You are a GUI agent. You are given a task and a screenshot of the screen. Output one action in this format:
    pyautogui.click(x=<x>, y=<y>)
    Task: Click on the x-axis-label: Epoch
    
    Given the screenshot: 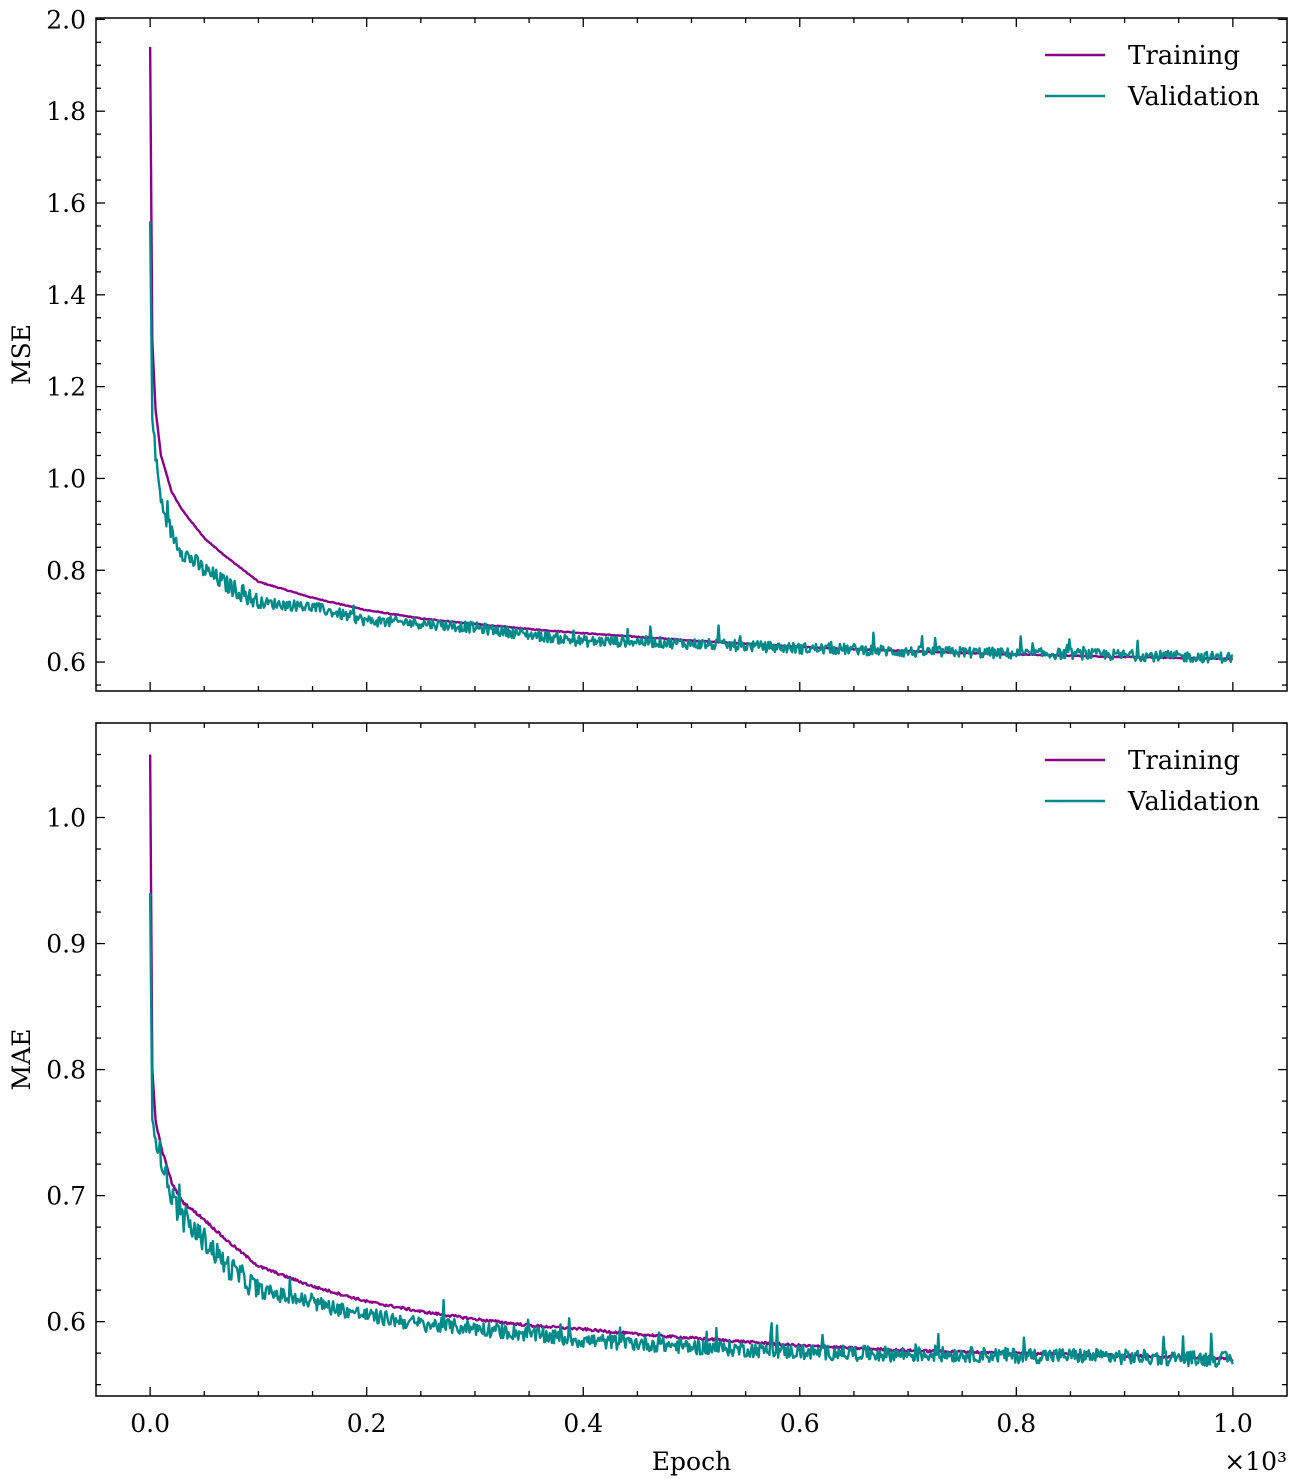 What is the action you would take?
    pyautogui.click(x=691, y=1461)
    